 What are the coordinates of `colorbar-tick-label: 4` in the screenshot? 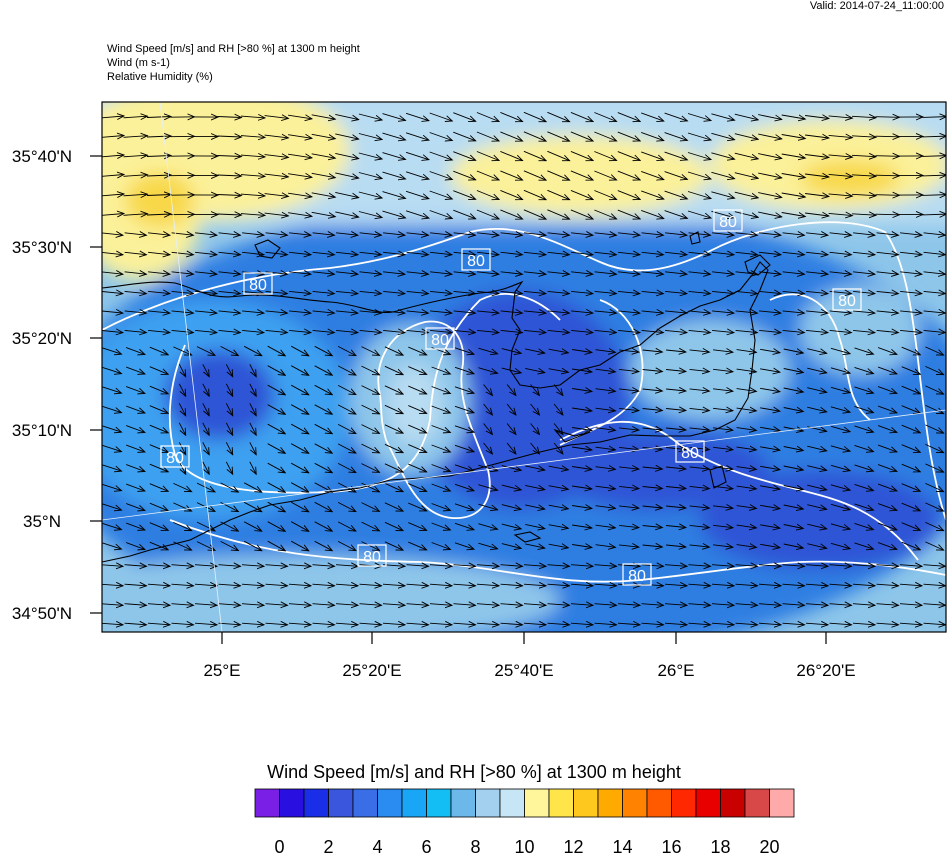 It's located at (377, 845).